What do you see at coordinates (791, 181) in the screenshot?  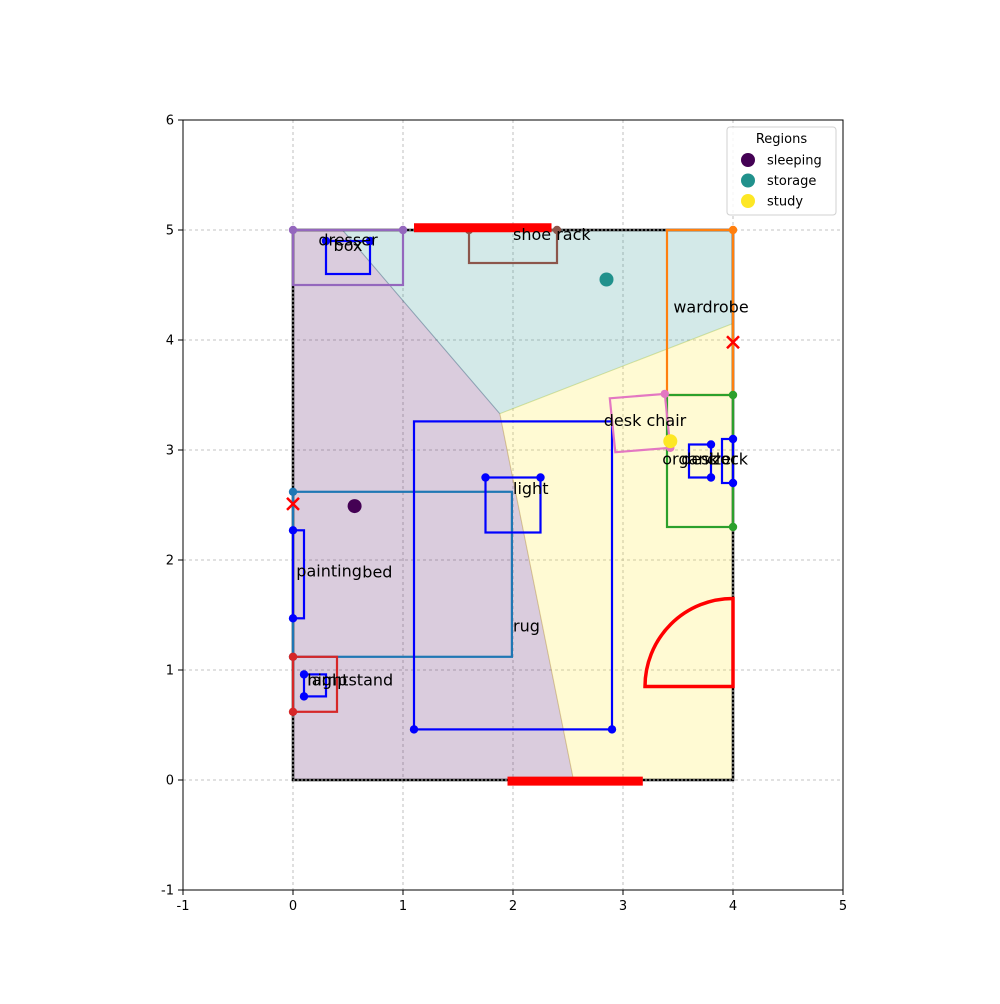 I see `legend-label-storage: storage` at bounding box center [791, 181].